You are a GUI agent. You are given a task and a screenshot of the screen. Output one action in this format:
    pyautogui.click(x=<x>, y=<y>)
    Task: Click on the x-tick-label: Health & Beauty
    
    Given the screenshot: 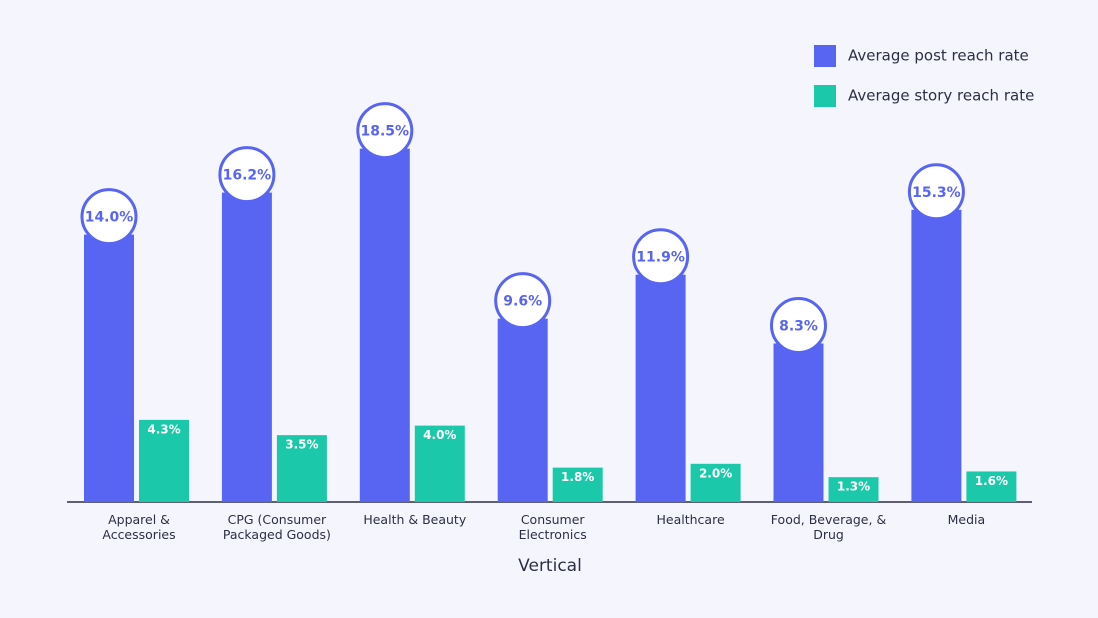 What is the action you would take?
    pyautogui.click(x=415, y=519)
    